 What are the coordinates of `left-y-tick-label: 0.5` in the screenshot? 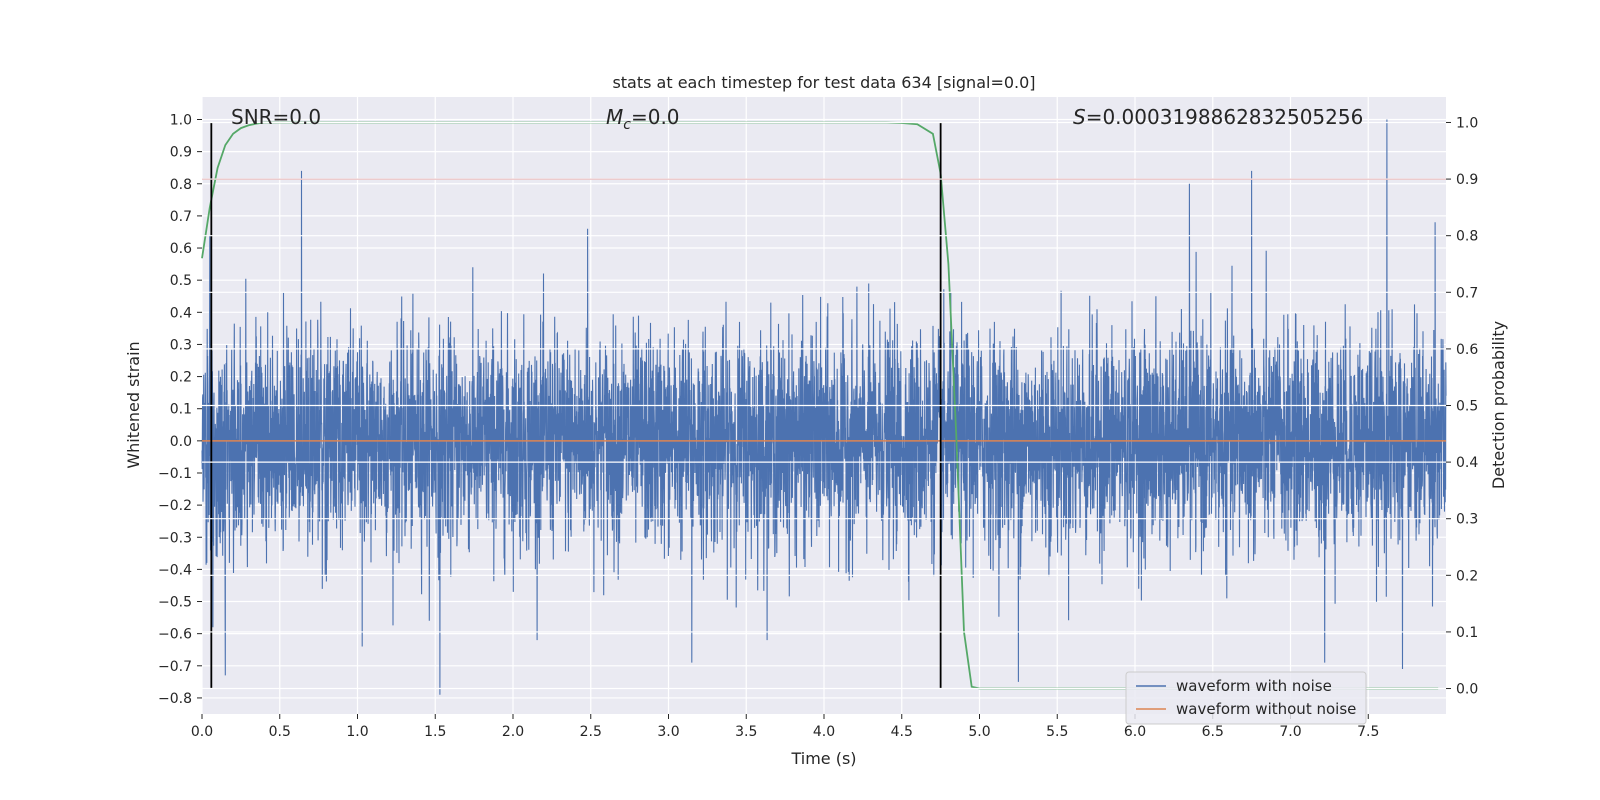 It's located at (181, 281).